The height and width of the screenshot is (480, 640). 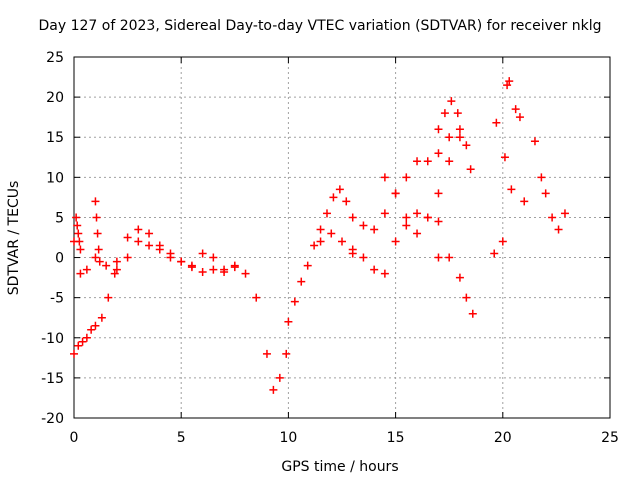 What do you see at coordinates (55, 178) in the screenshot?
I see `y-tick-label: 10` at bounding box center [55, 178].